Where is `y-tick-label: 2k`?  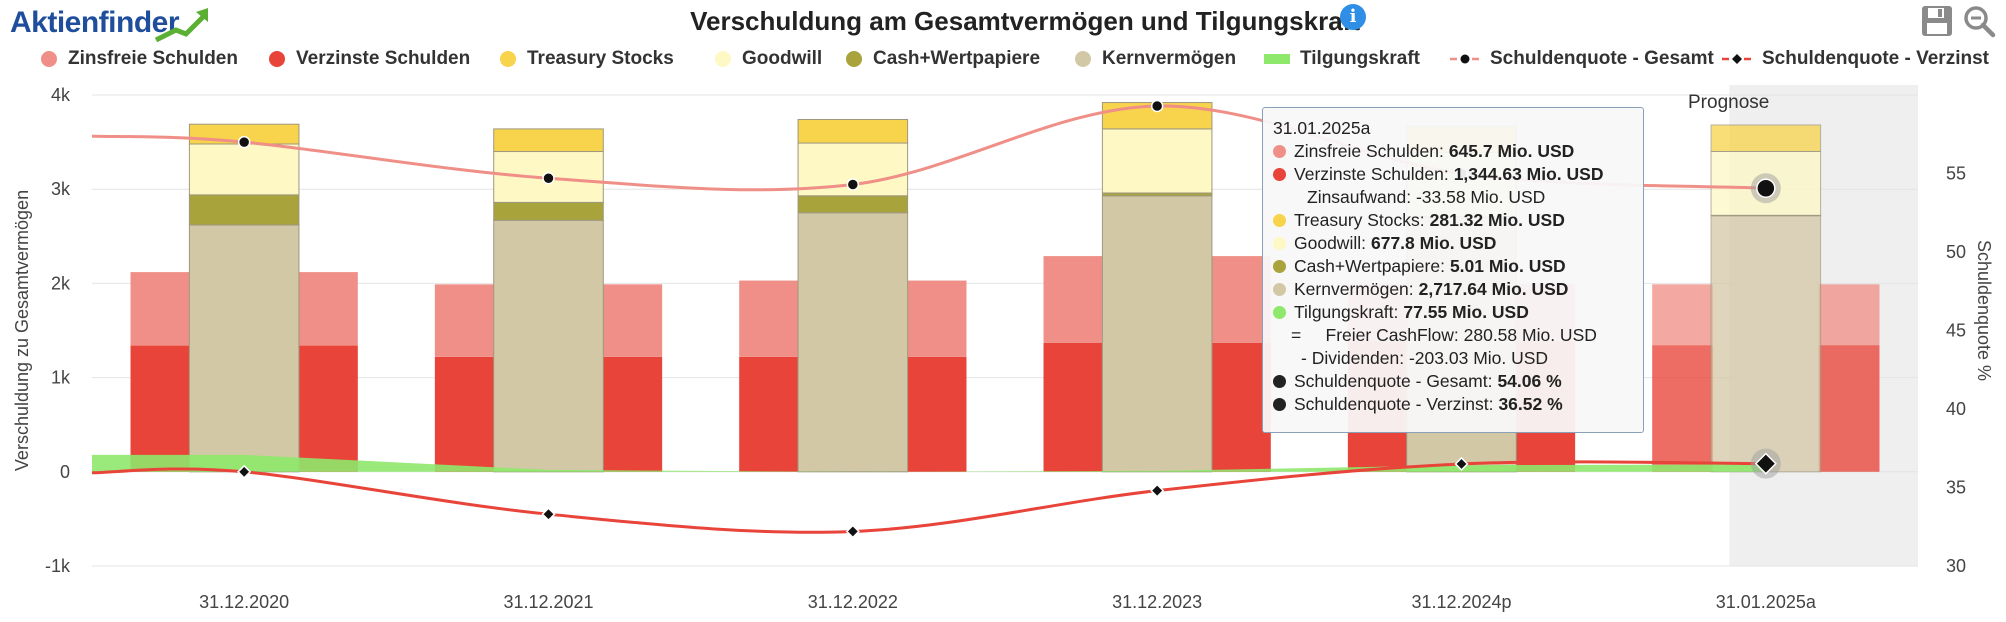 y-tick-label: 2k is located at coordinates (61, 283).